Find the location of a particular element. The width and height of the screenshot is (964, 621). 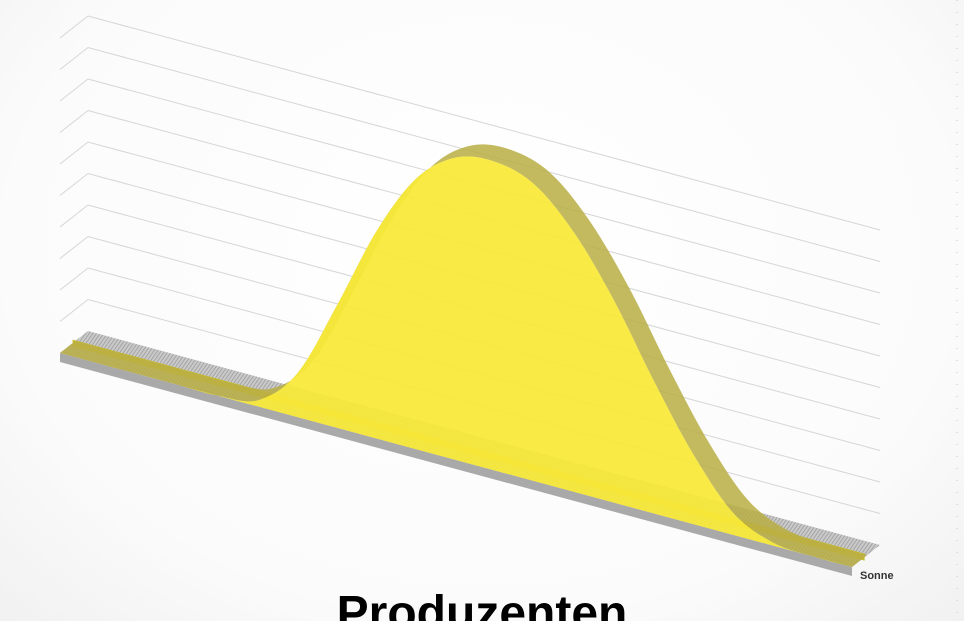

slide-edge-decoration is located at coordinates (957, 310).